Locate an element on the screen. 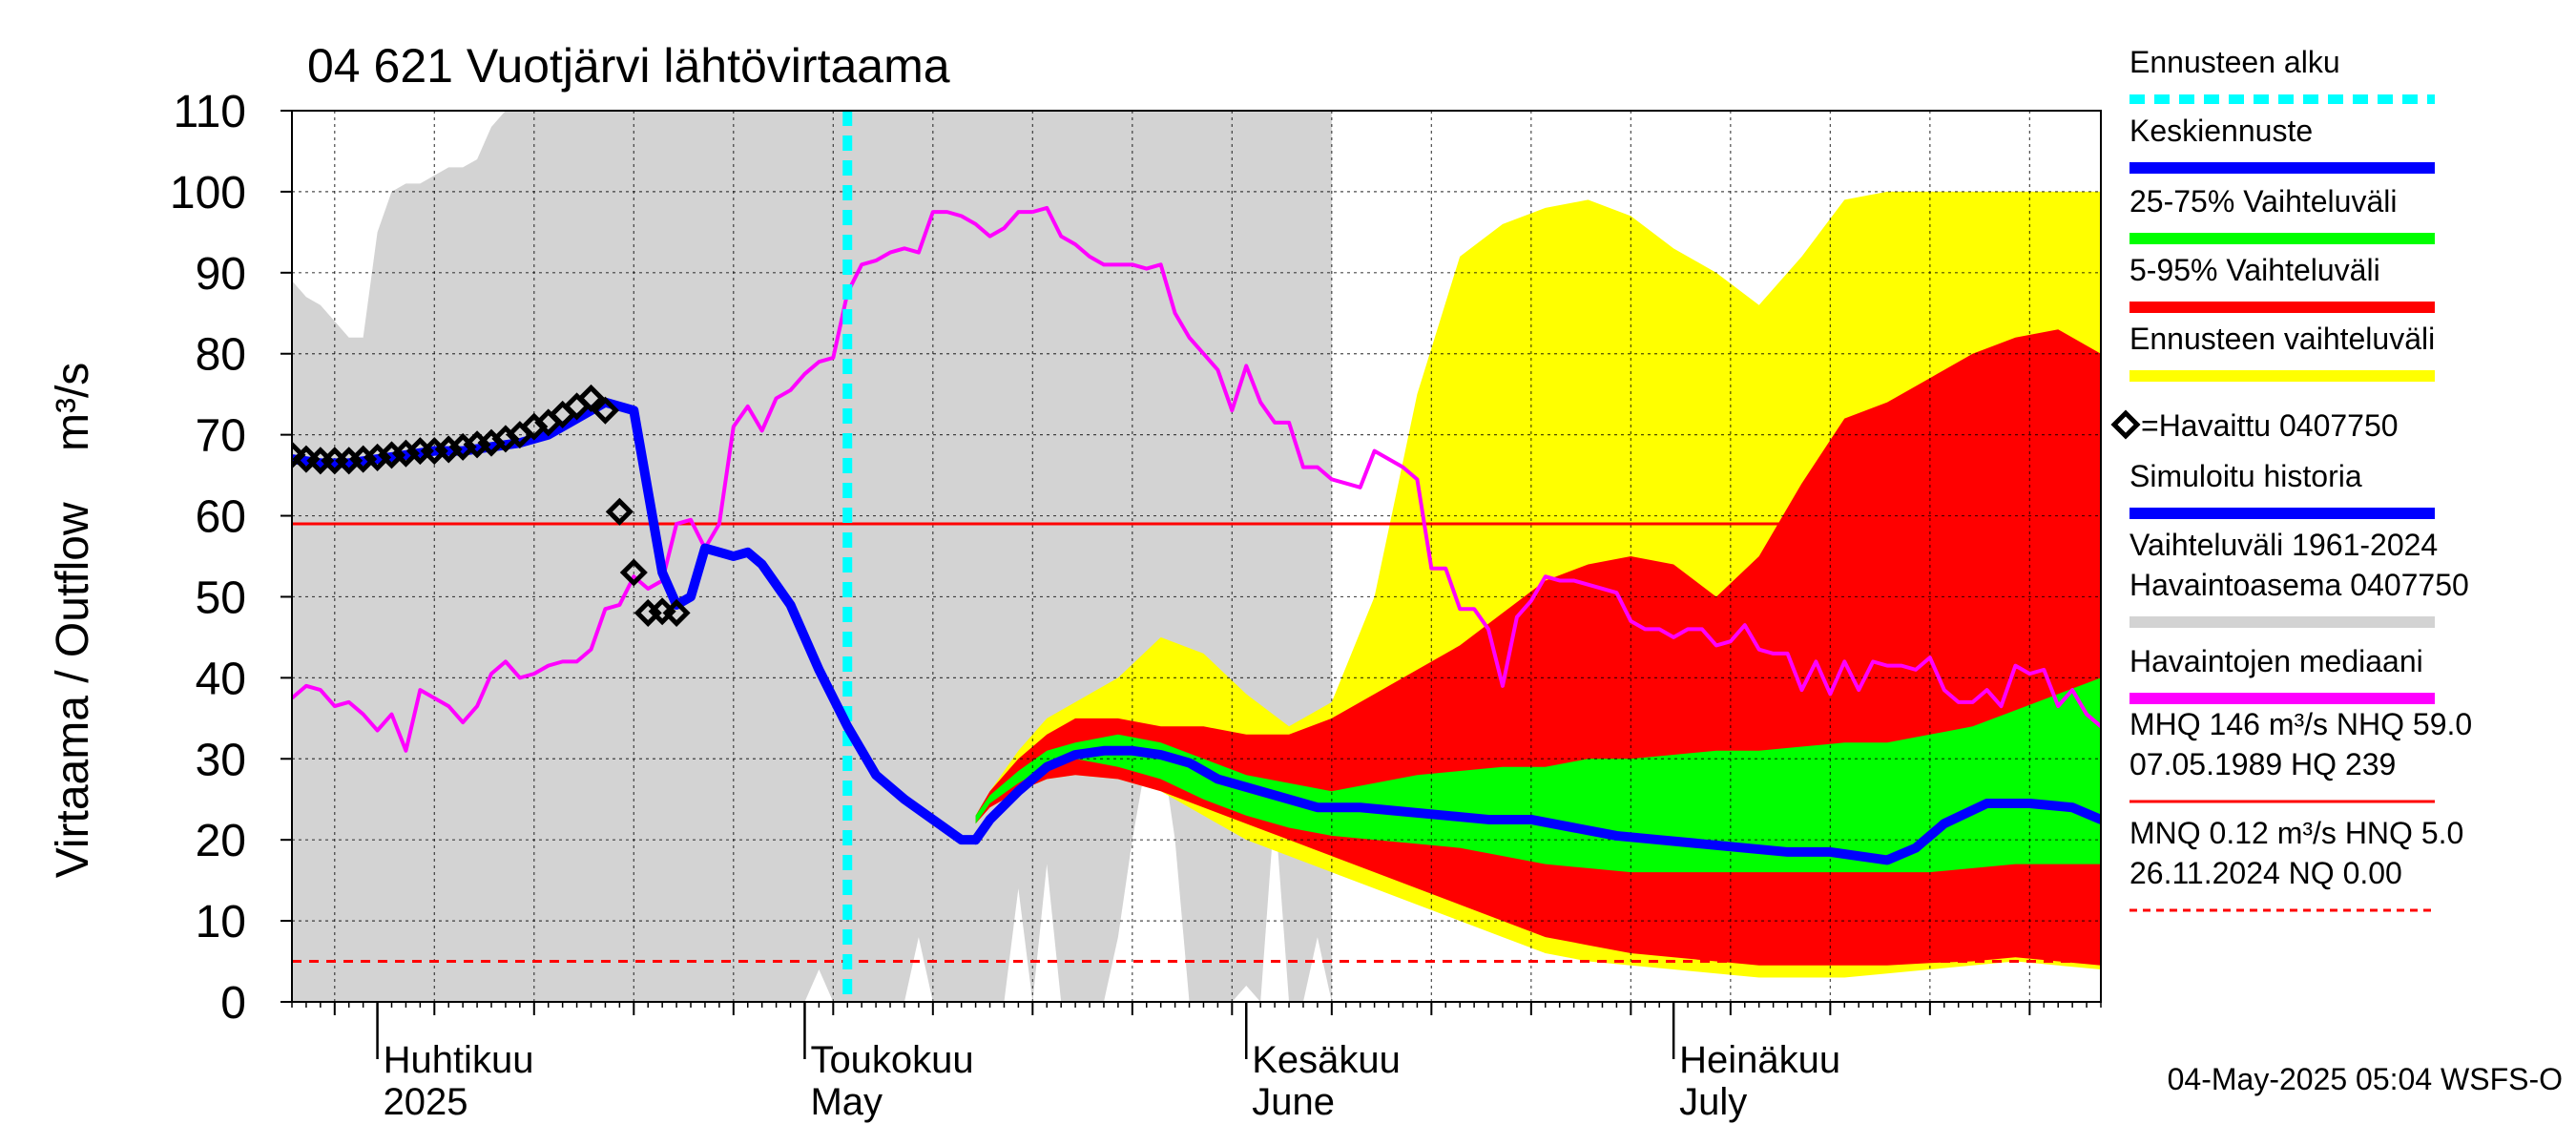 The height and width of the screenshot is (1145, 2576). legend-label: Keskiennuste is located at coordinates (2221, 131).